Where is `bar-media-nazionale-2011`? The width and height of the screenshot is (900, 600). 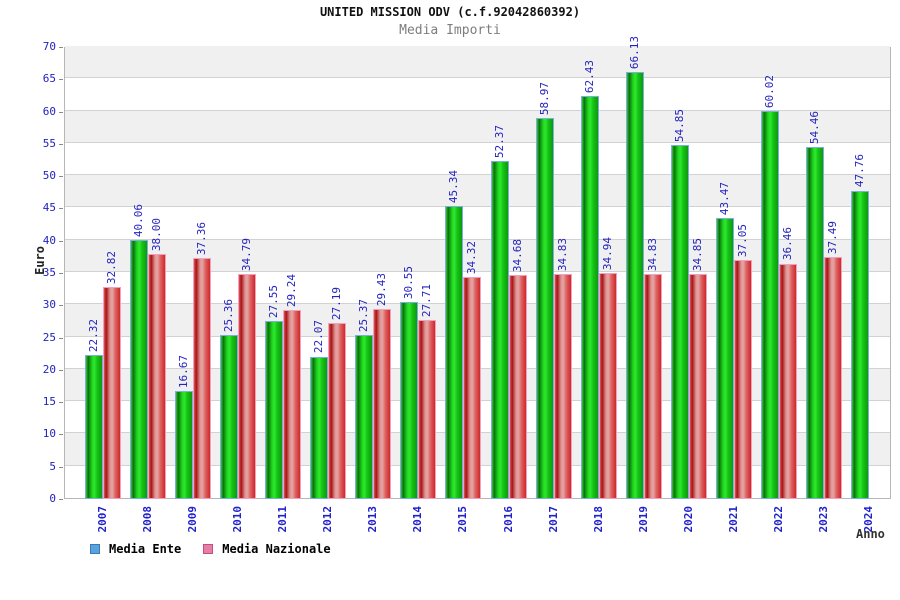 bar-media-nazionale-2011 is located at coordinates (292, 404).